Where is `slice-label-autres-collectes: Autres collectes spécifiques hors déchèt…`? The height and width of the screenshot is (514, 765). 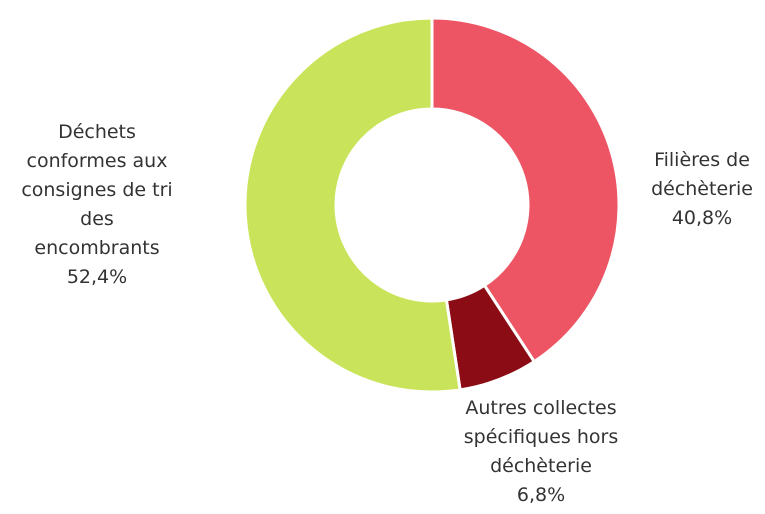 slice-label-autres-collectes: Autres collectes spécifiques hors déchèt… is located at coordinates (541, 452).